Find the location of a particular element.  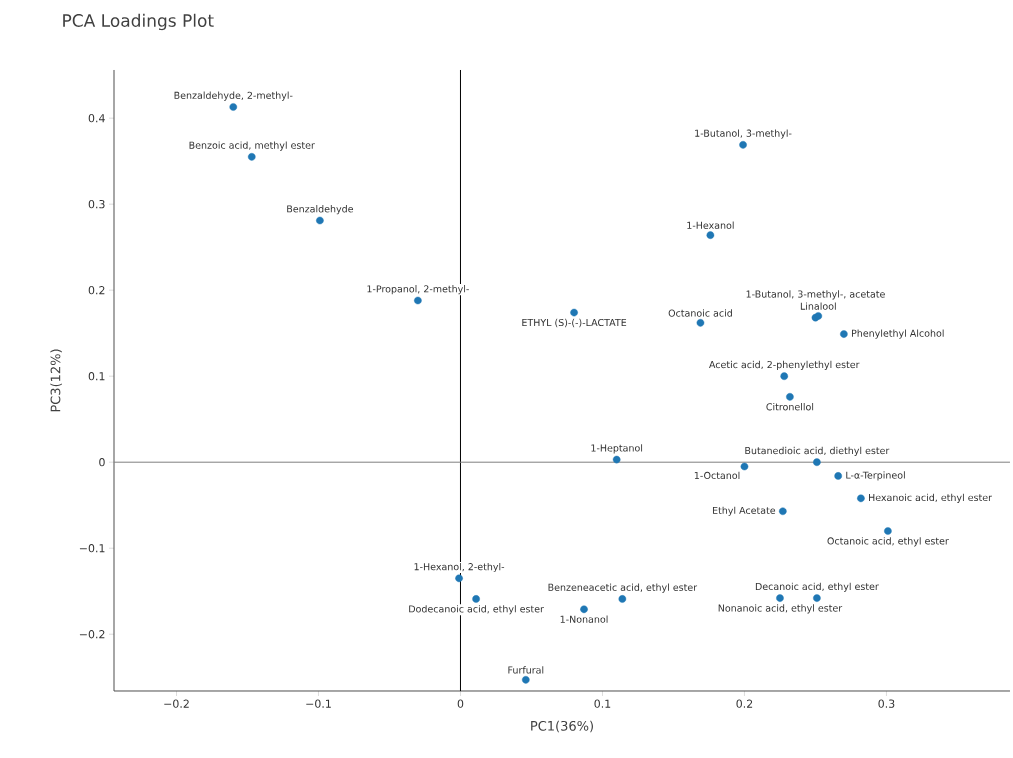

y-tick-label: 0.3 is located at coordinates (96, 204).